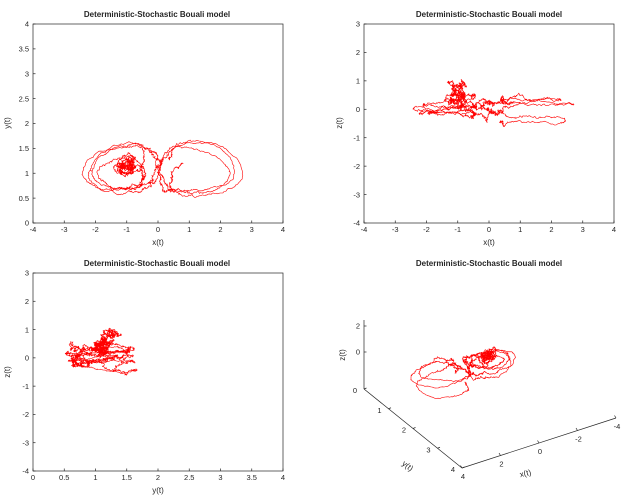  Describe the element at coordinates (24, 198) in the screenshot. I see `y-tick-label: 0.5` at that location.